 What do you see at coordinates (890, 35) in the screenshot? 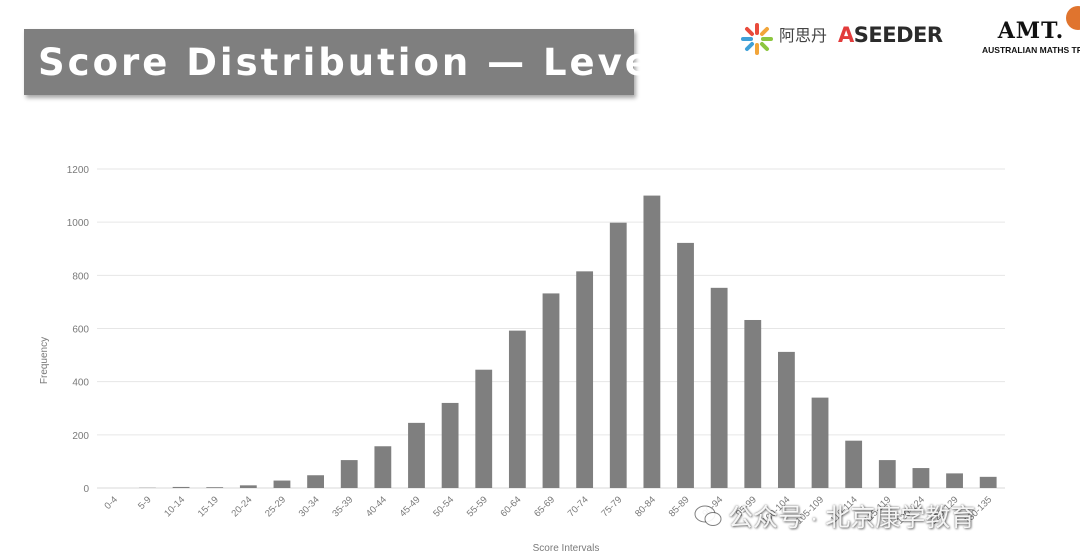
I see `aseeder-logo: ASEEDER` at bounding box center [890, 35].